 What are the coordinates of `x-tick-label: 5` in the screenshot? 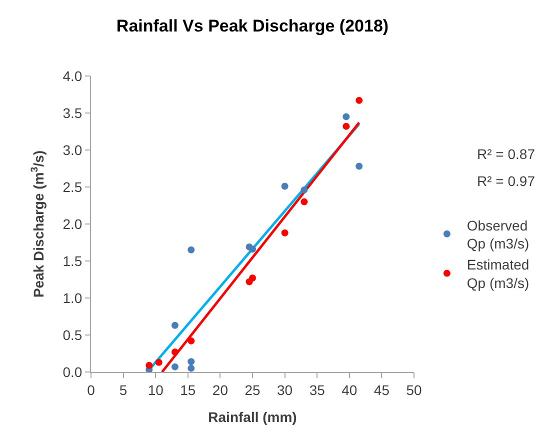 It's located at (123, 390).